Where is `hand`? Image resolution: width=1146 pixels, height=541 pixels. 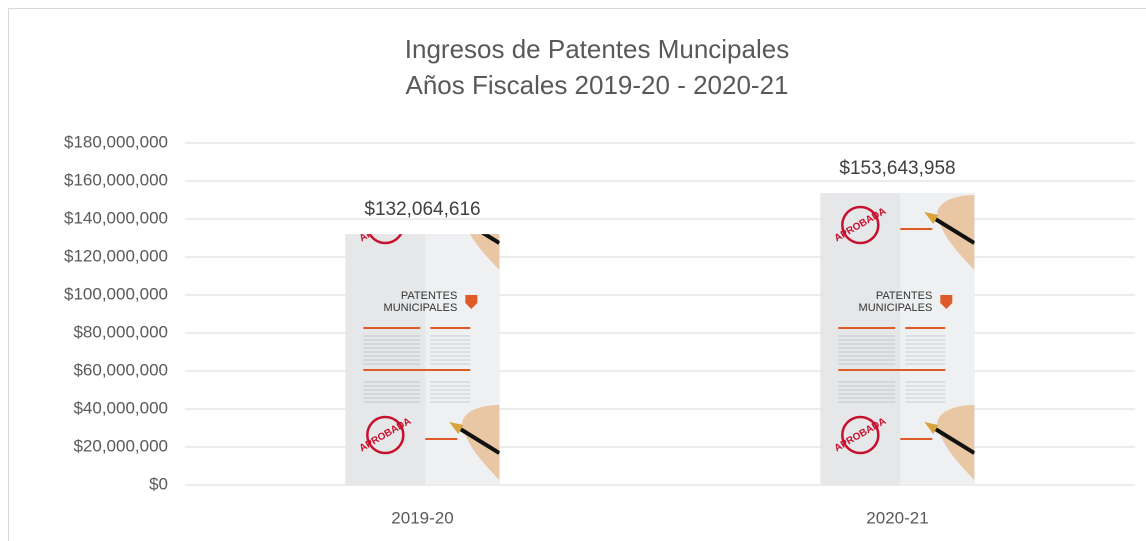
hand is located at coordinates (484, 252).